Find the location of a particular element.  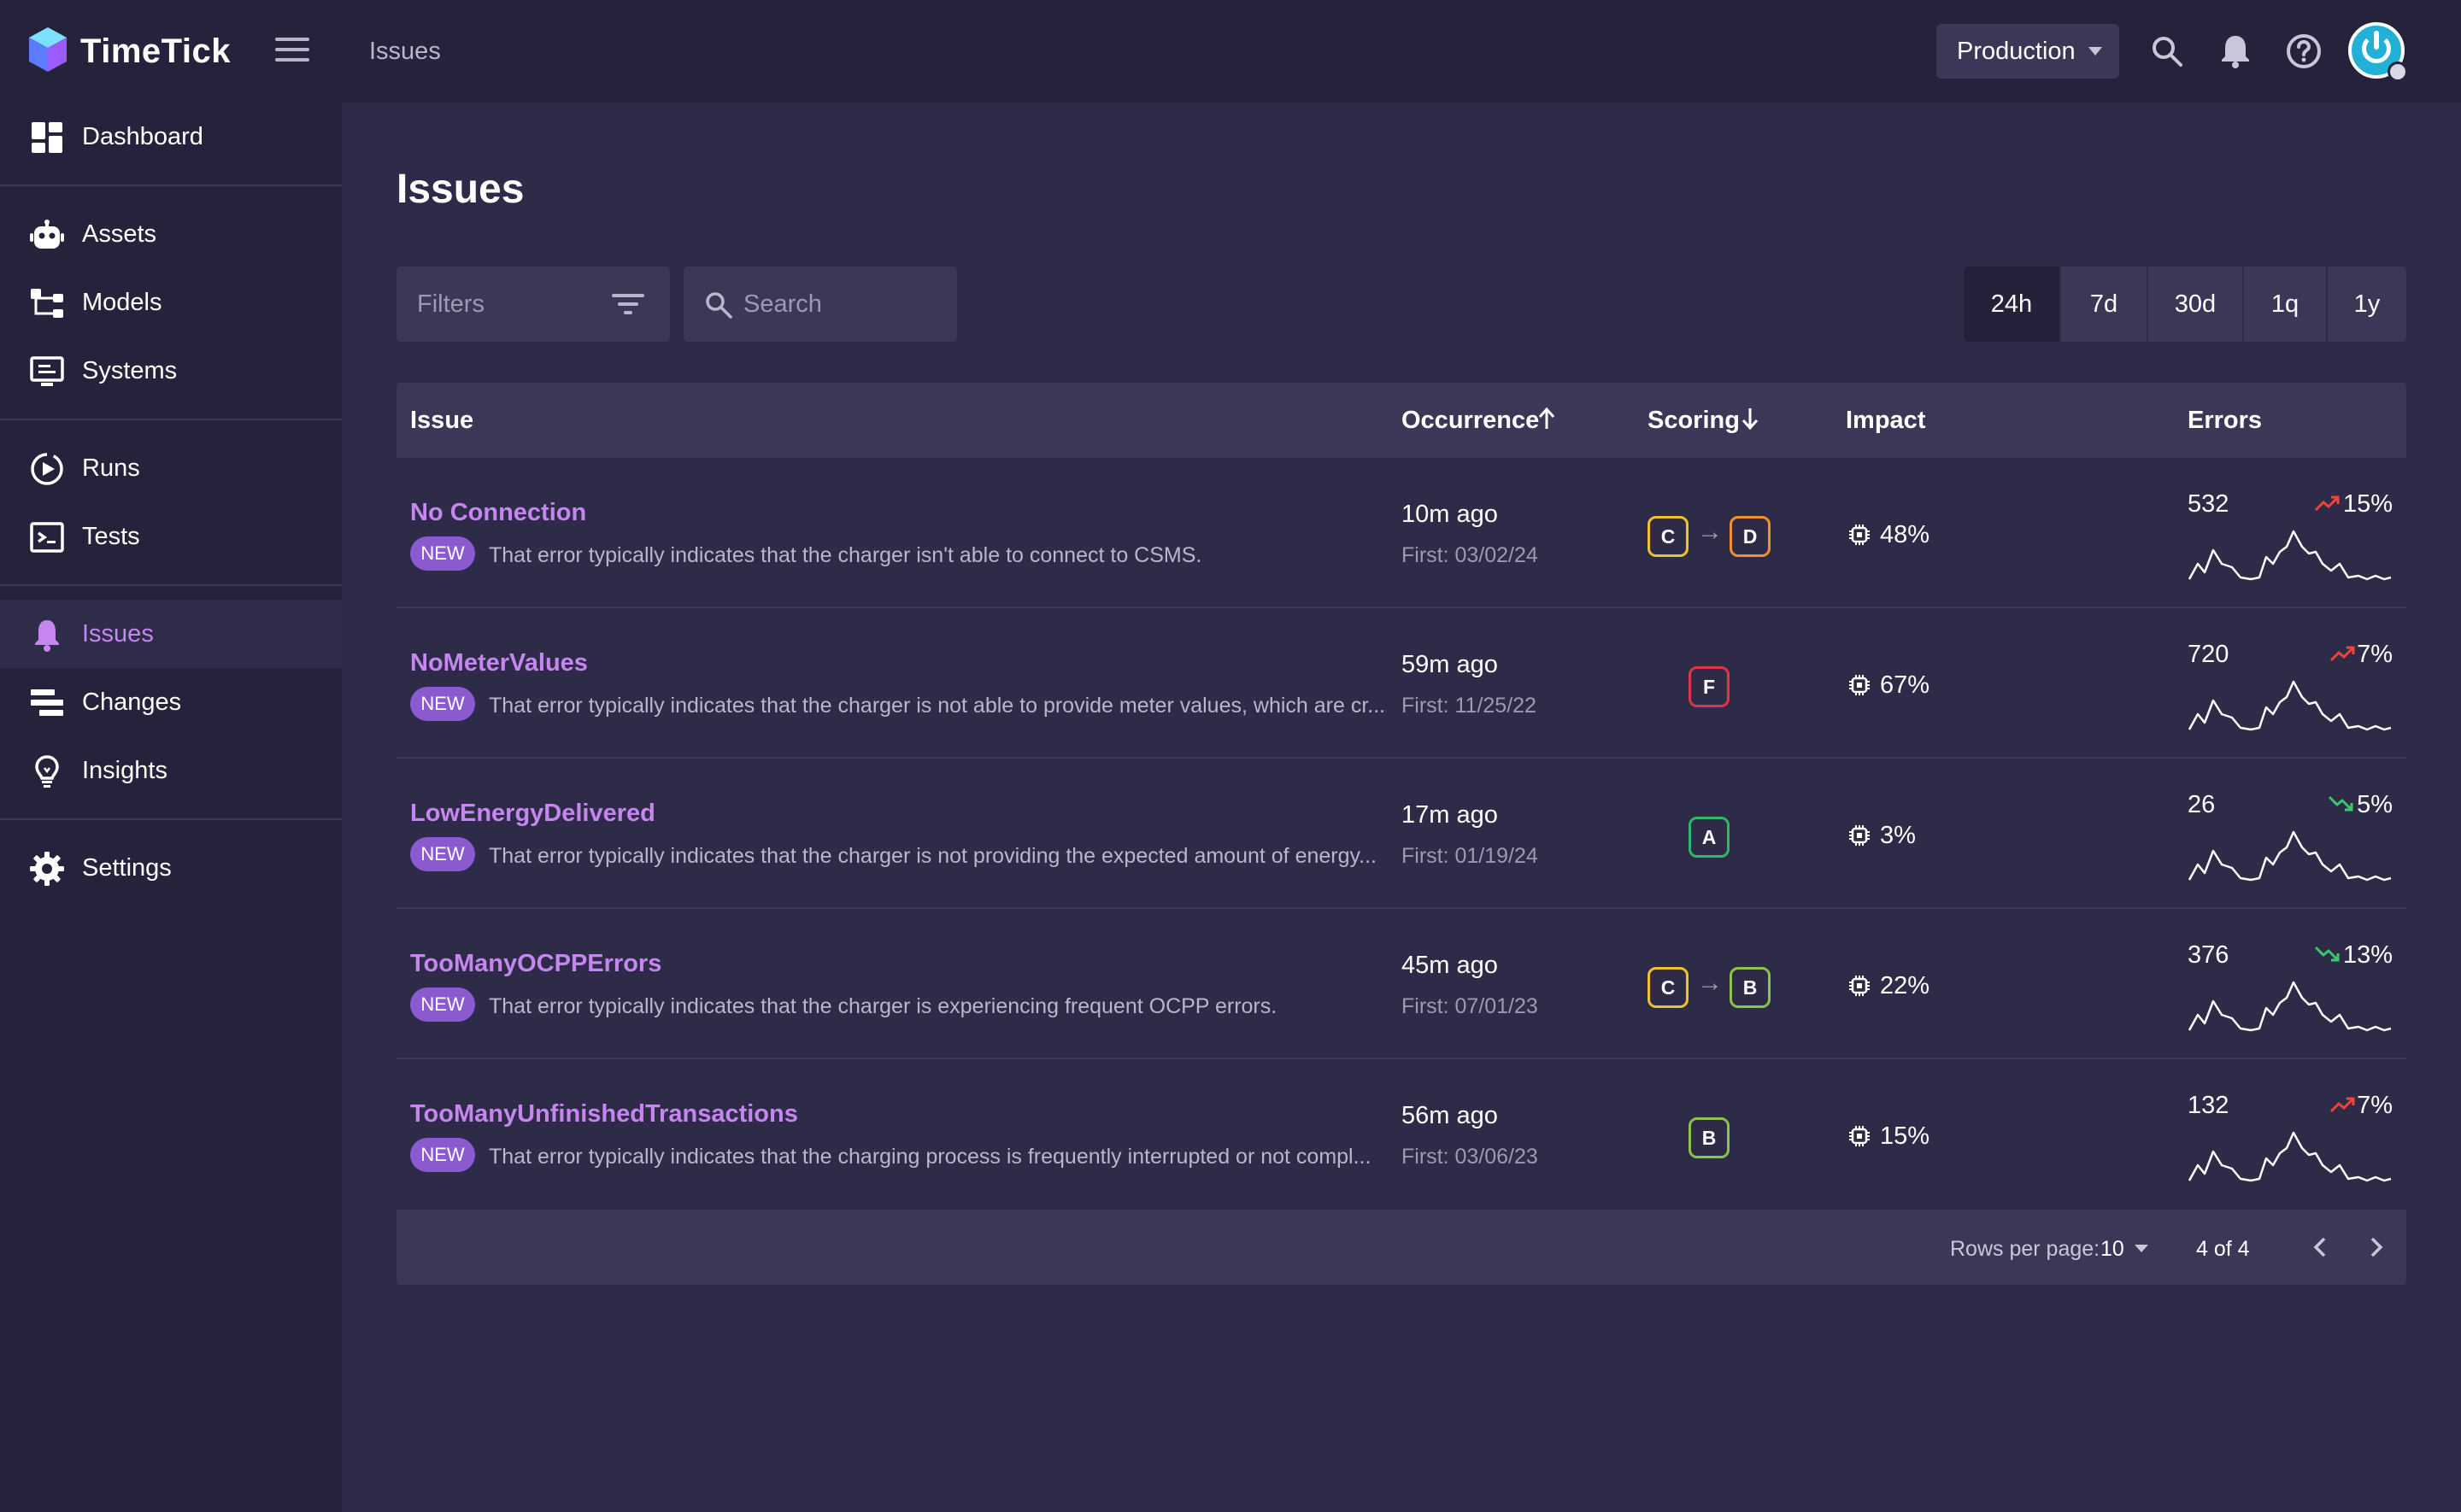

chip-icon is located at coordinates (1860, 1136).